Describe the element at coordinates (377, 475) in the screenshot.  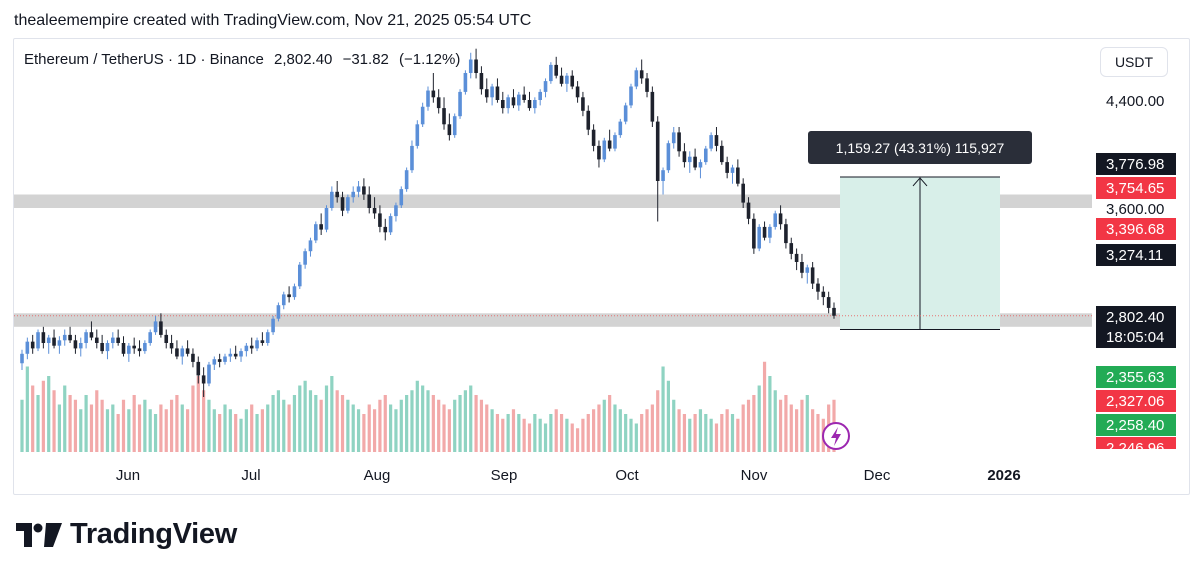
I see `x-axis-label: Aug` at that location.